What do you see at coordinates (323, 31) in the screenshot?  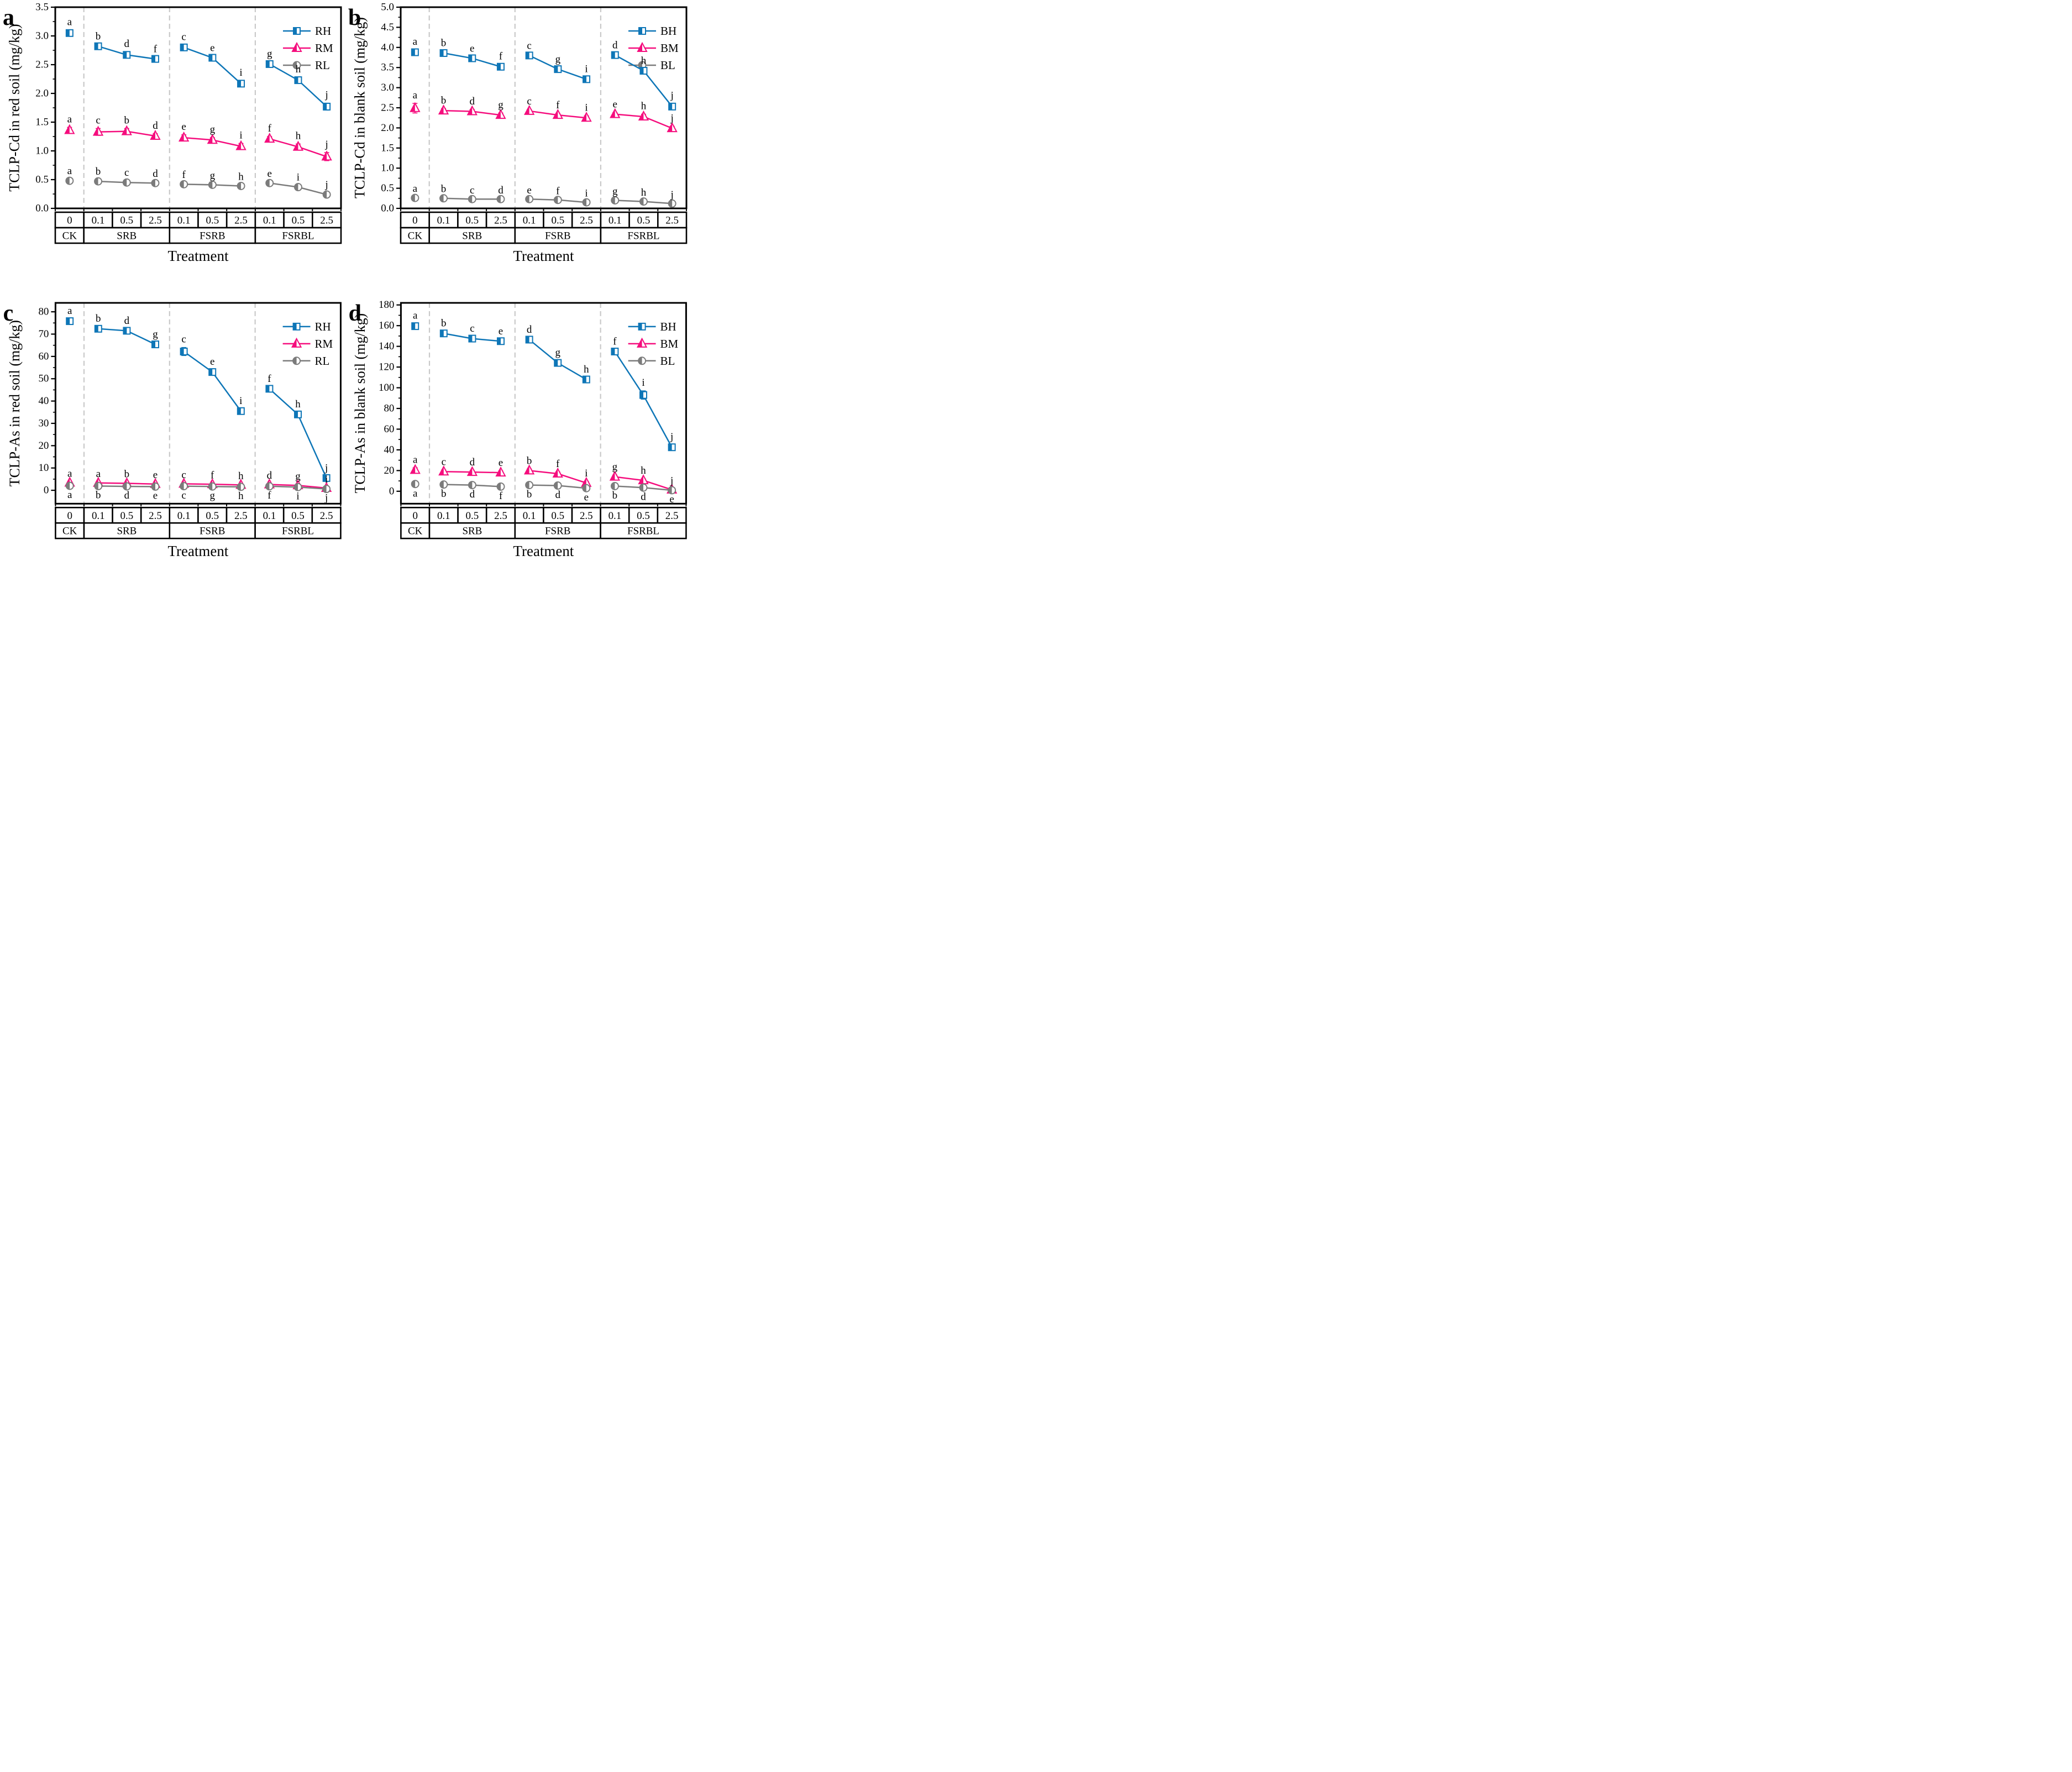 I see `legend-label-RH: RH` at bounding box center [323, 31].